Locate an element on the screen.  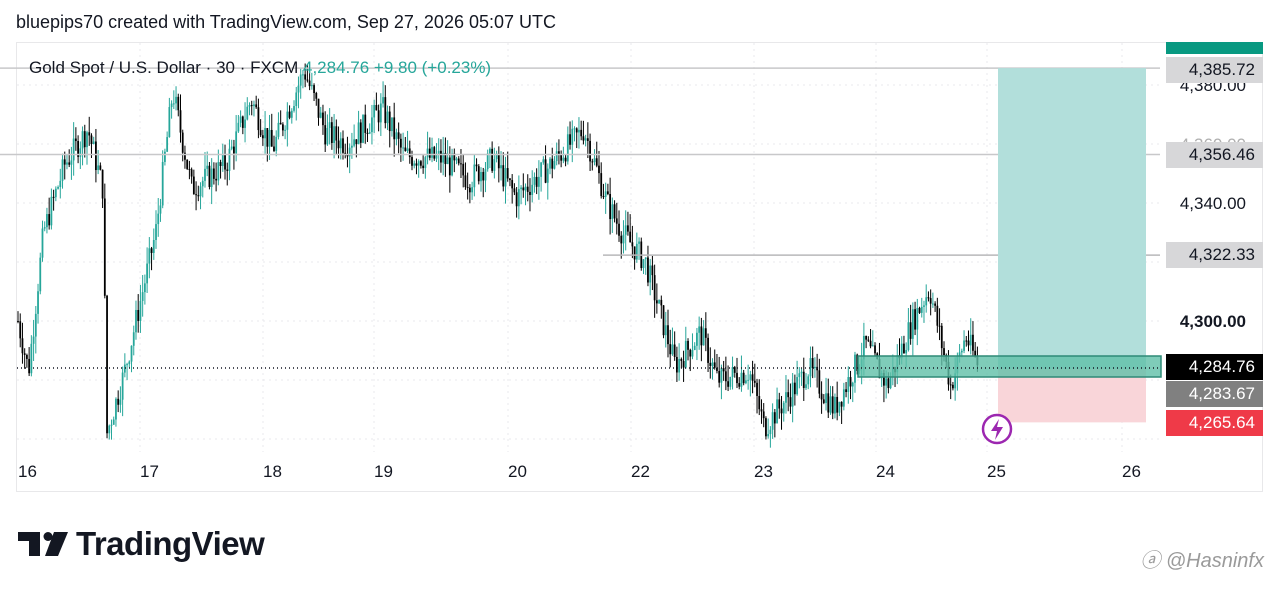
x-tick-25: 25 is located at coordinates (996, 471).